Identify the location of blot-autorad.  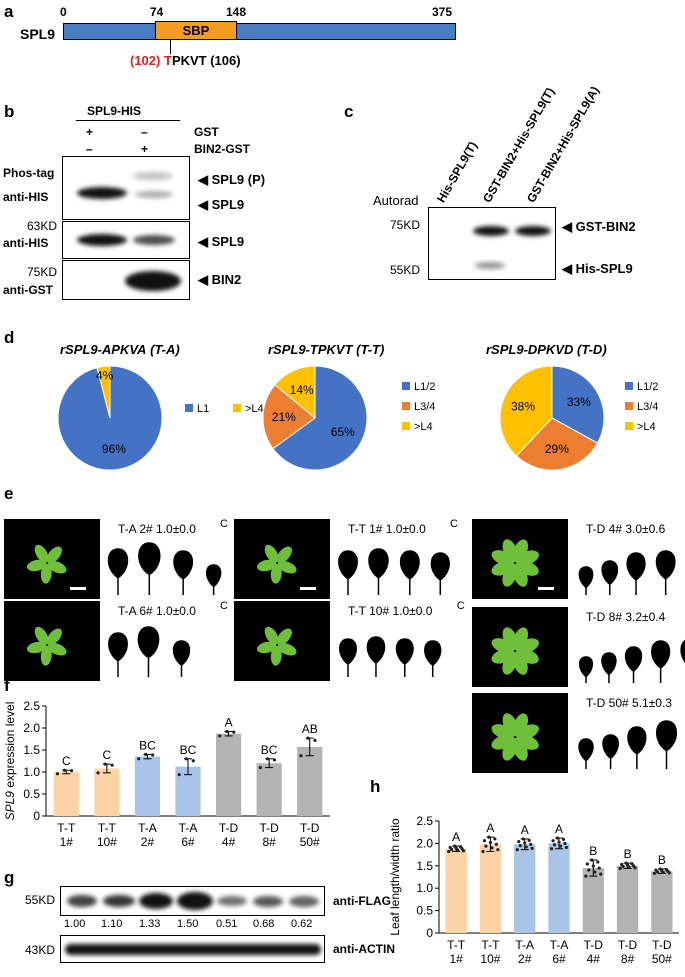
(492, 243).